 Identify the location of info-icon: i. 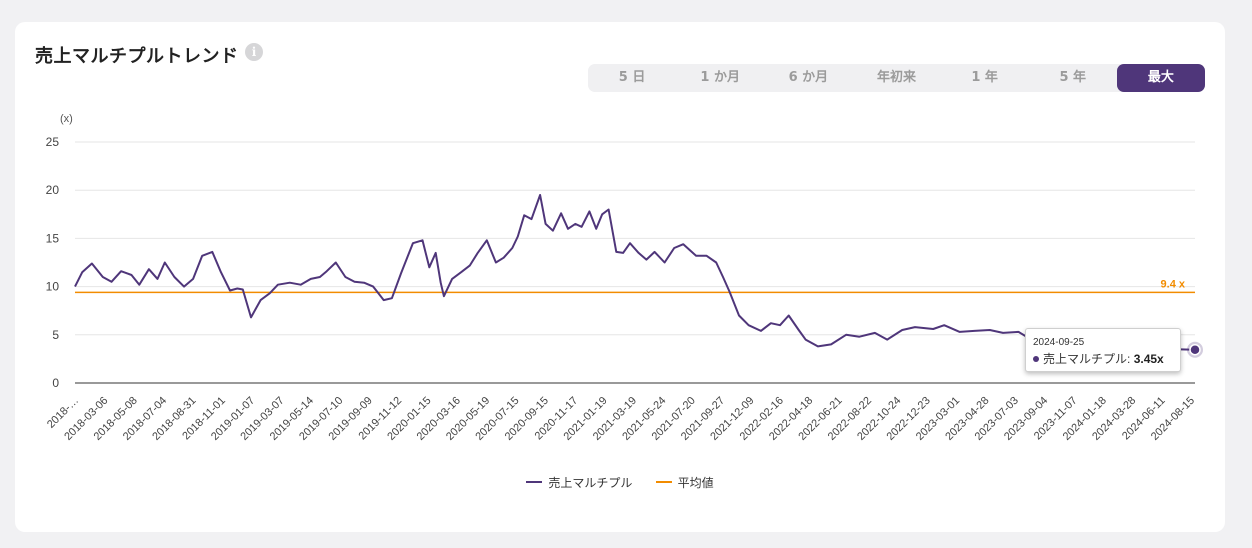
(254, 52).